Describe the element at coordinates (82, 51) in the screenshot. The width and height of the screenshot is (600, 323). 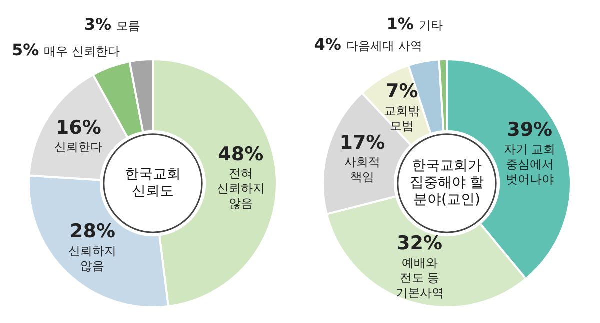
I see `slice-label: 매우 신뢰한다` at that location.